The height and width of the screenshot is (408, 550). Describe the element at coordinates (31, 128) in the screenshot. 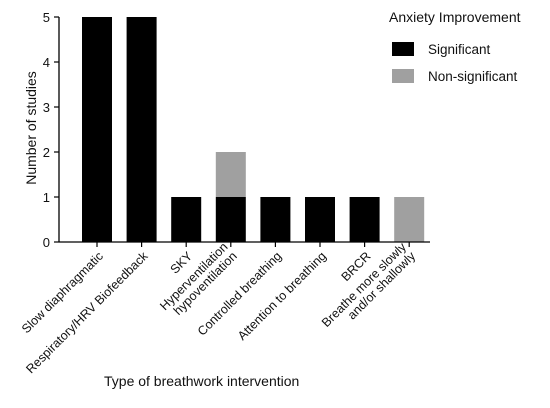

I see `y-axis-title: Number of studies` at that location.